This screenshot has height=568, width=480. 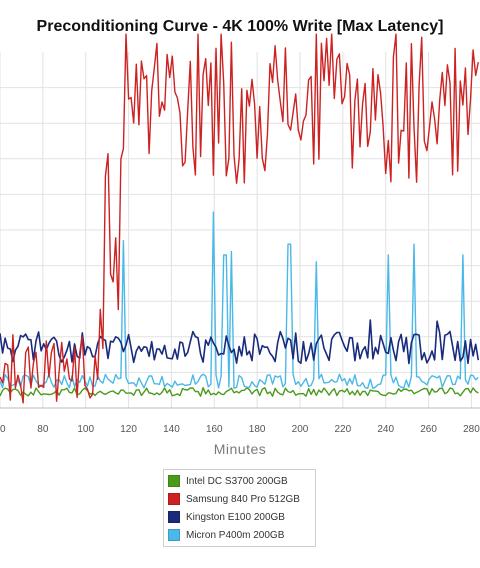 I want to click on x-tick-label-180: 180, so click(x=257, y=429).